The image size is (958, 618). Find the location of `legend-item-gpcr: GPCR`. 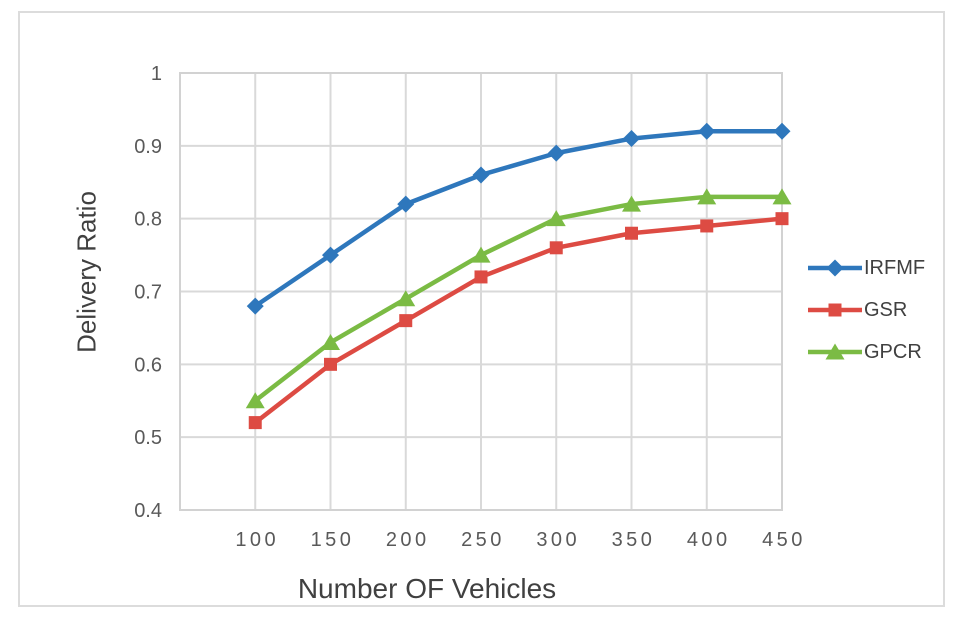

legend-item-gpcr: GPCR is located at coordinates (866, 352).